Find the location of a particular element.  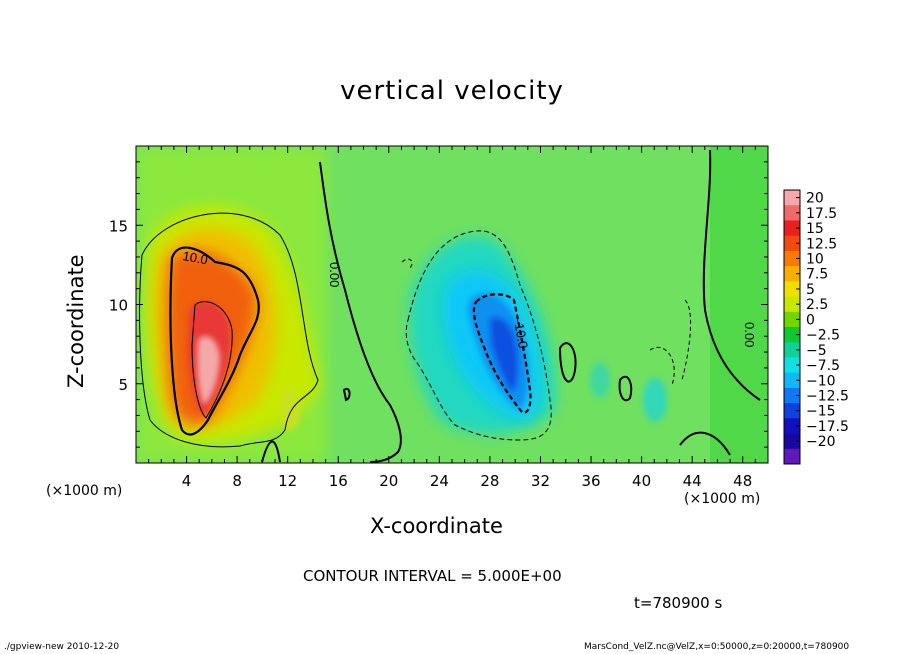

chart-title: vertical velocity is located at coordinates (452, 91).